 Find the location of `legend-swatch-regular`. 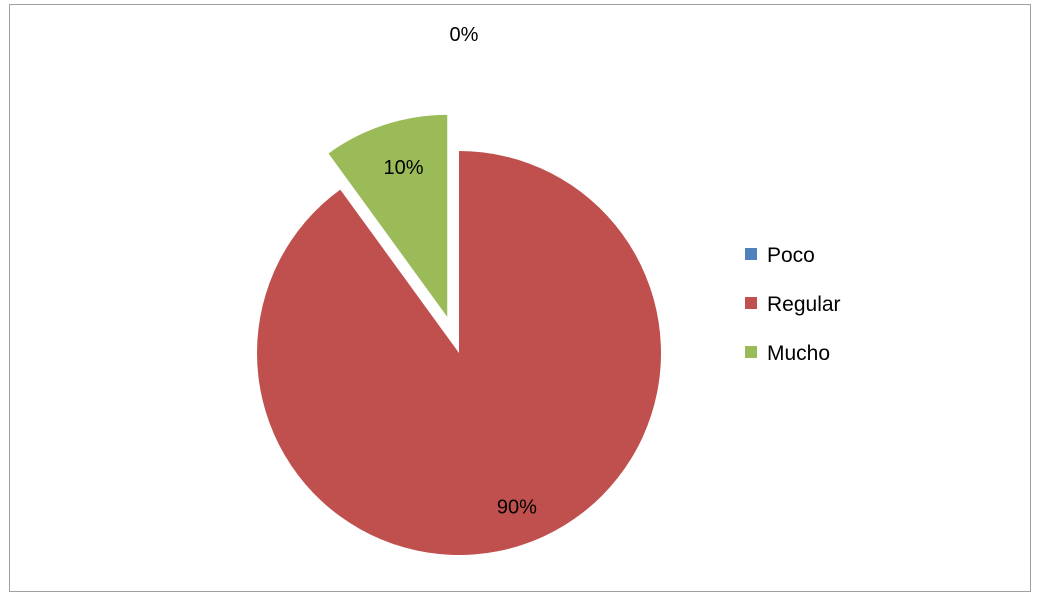

legend-swatch-regular is located at coordinates (751, 303).